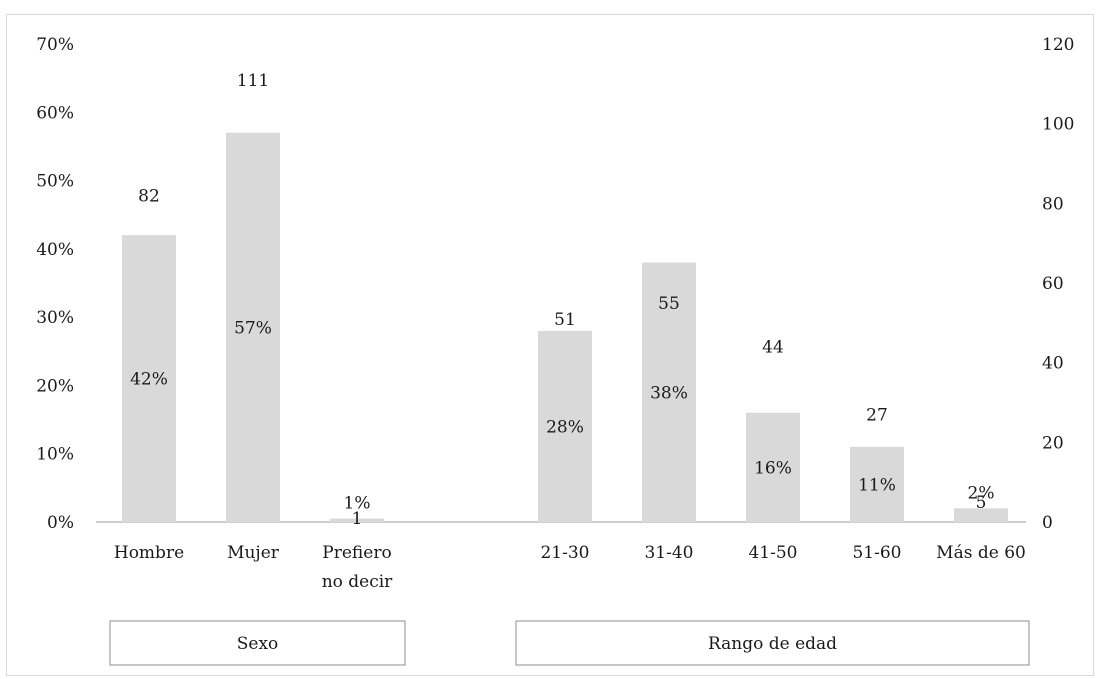 The height and width of the screenshot is (679, 1100). I want to click on bar-percent-label: 38%, so click(669, 393).